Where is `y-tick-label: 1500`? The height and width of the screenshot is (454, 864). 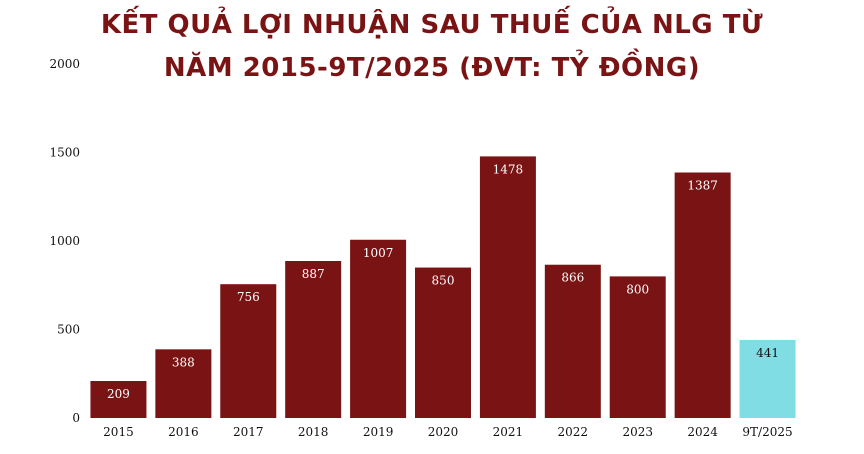
y-tick-label: 1500 is located at coordinates (64, 153).